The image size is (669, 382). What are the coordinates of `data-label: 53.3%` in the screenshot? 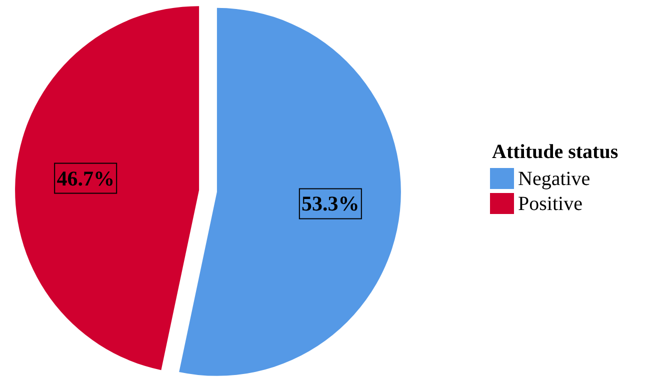 It's located at (331, 204).